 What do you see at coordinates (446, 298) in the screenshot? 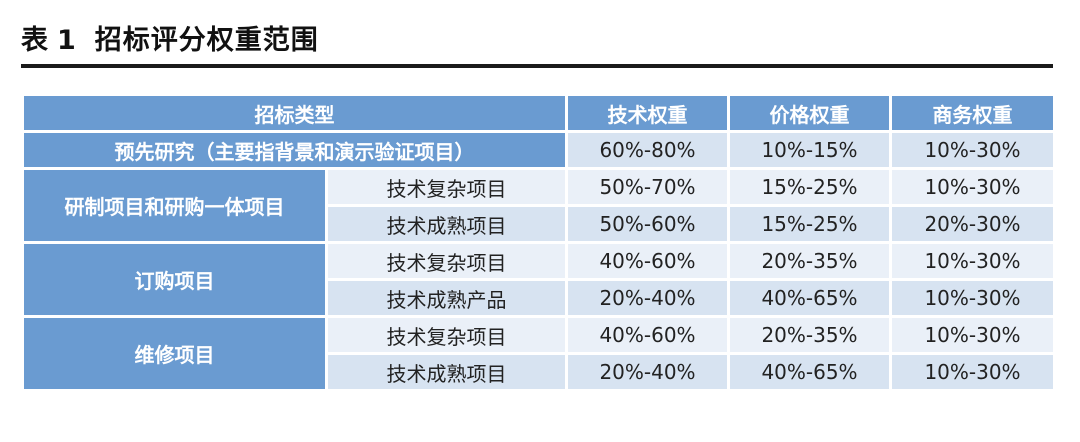
I see `subtype-cell: 技术成熟产品` at bounding box center [446, 298].